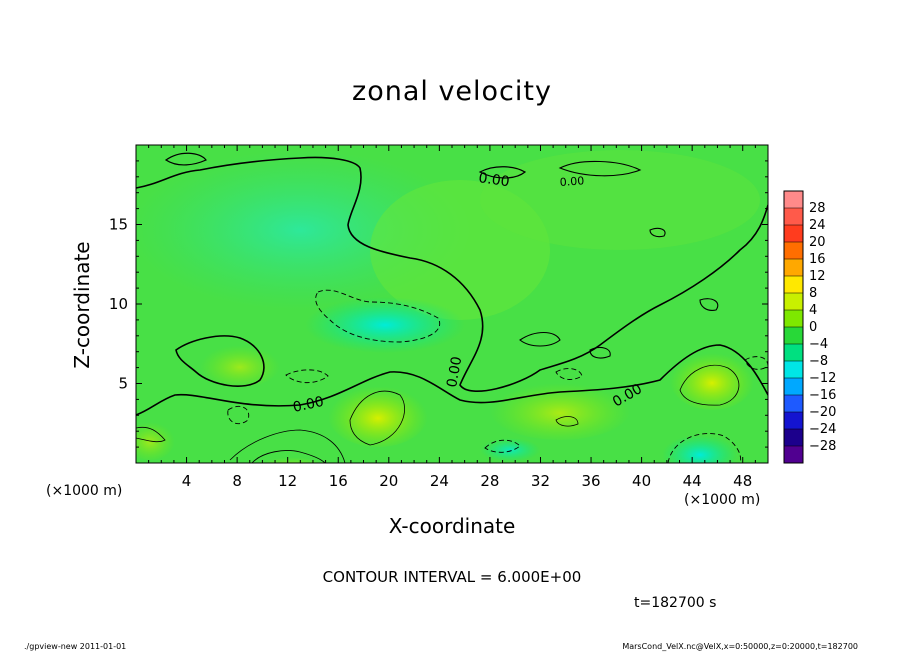 This screenshot has width=904, height=654. I want to click on field-left-yellow, so click(155, 440).